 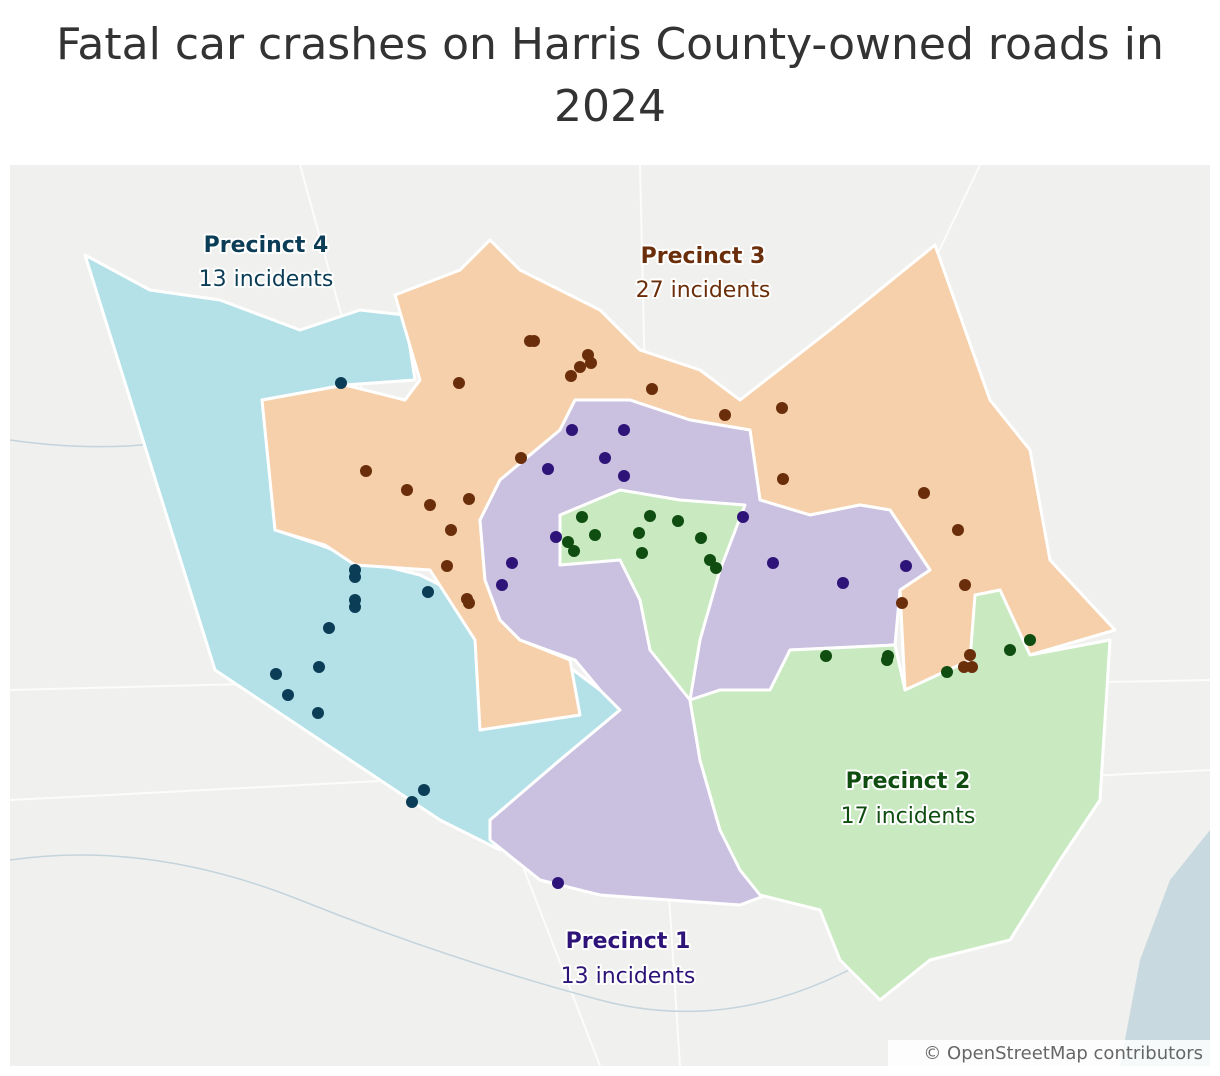 What do you see at coordinates (628, 941) in the screenshot?
I see `precinct-name: Precinct 1` at bounding box center [628, 941].